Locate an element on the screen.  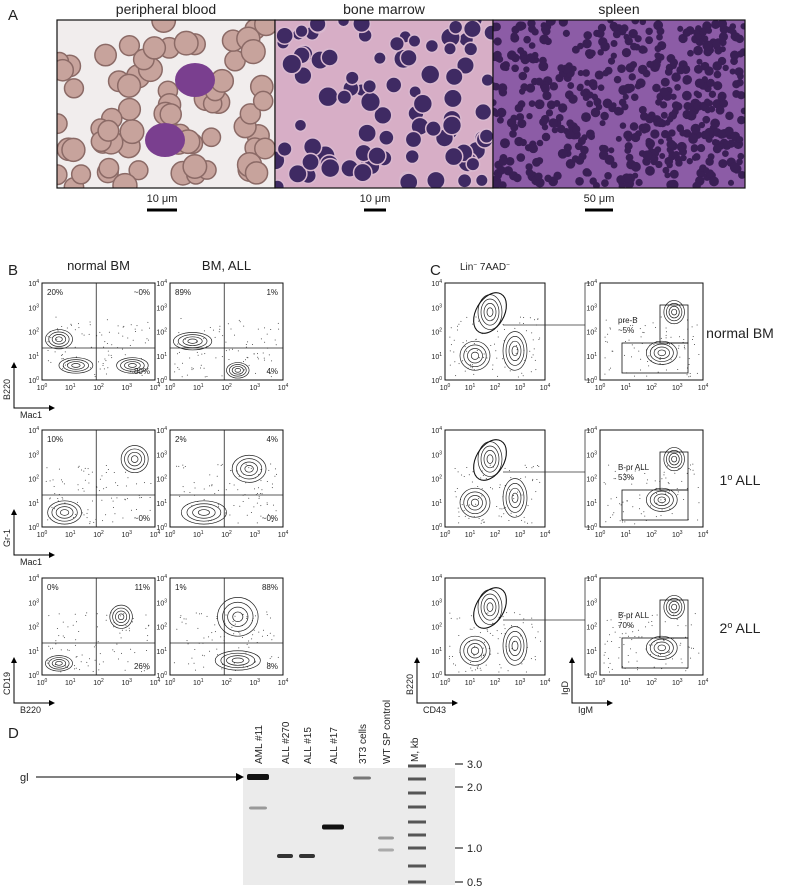
tick-label: 10³ is located at coordinates (436, 602).